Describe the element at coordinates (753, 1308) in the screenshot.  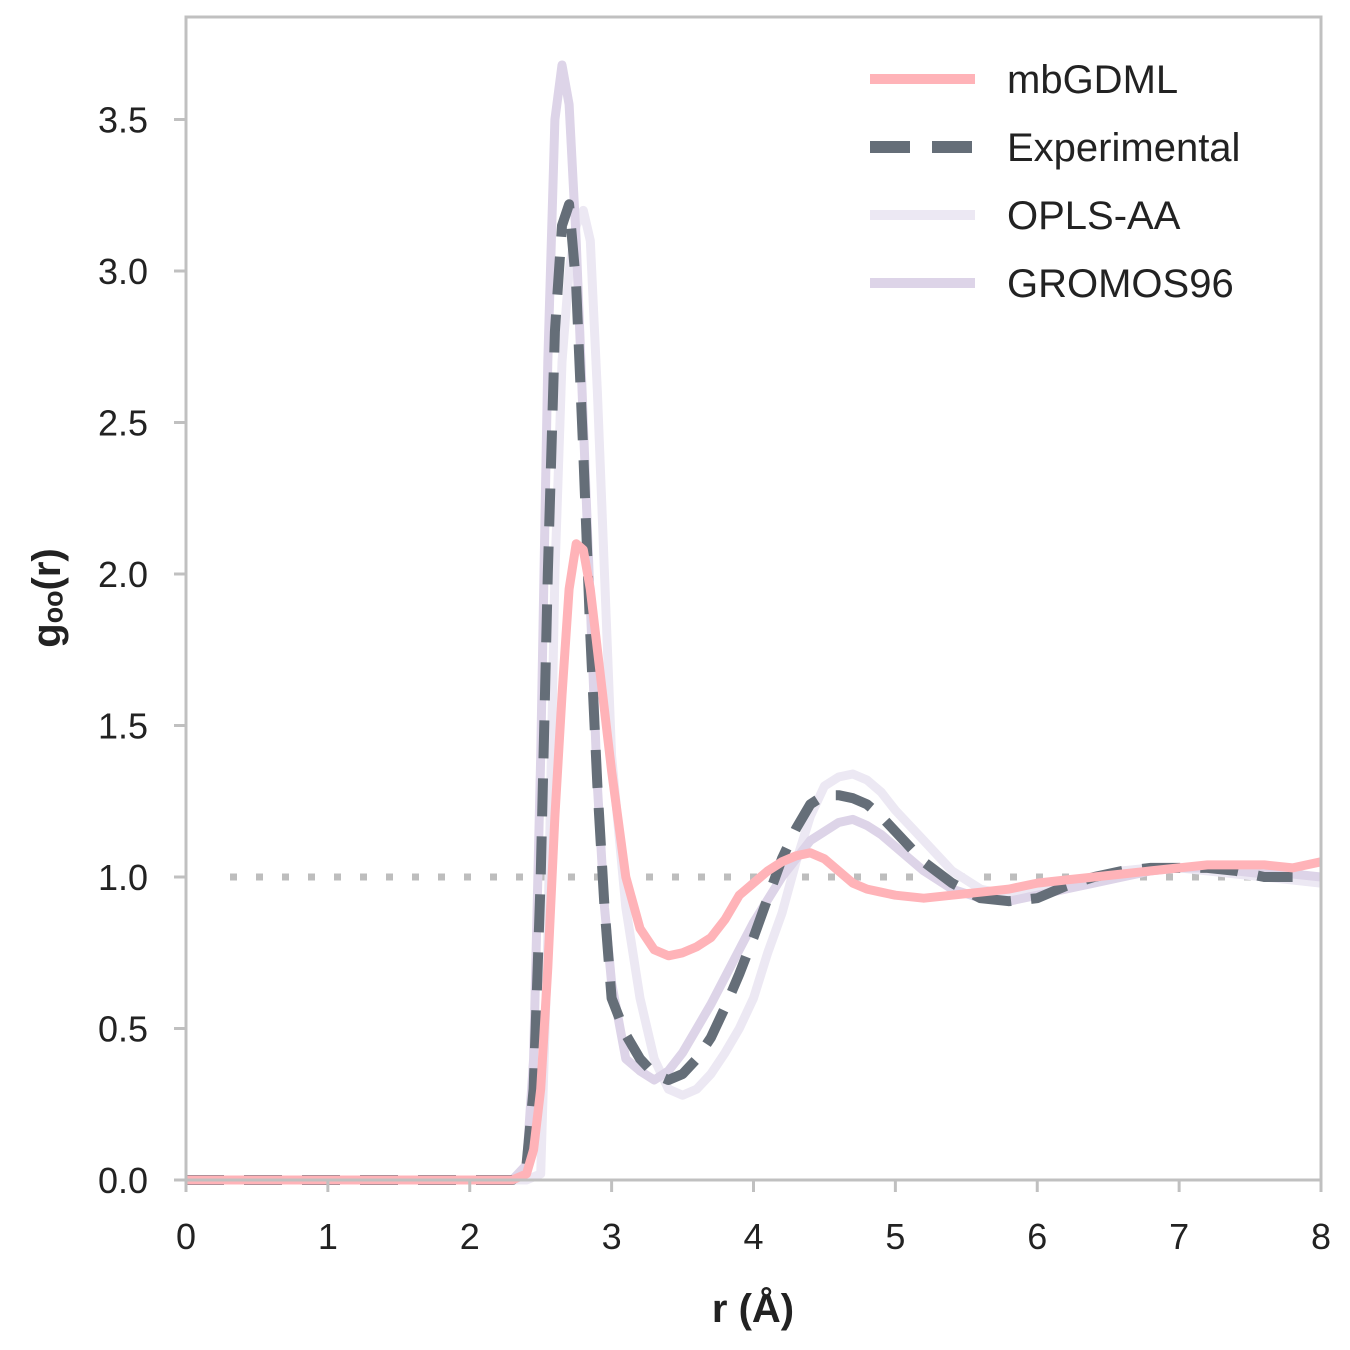
I see `x-axis-label: r (Å)` at that location.